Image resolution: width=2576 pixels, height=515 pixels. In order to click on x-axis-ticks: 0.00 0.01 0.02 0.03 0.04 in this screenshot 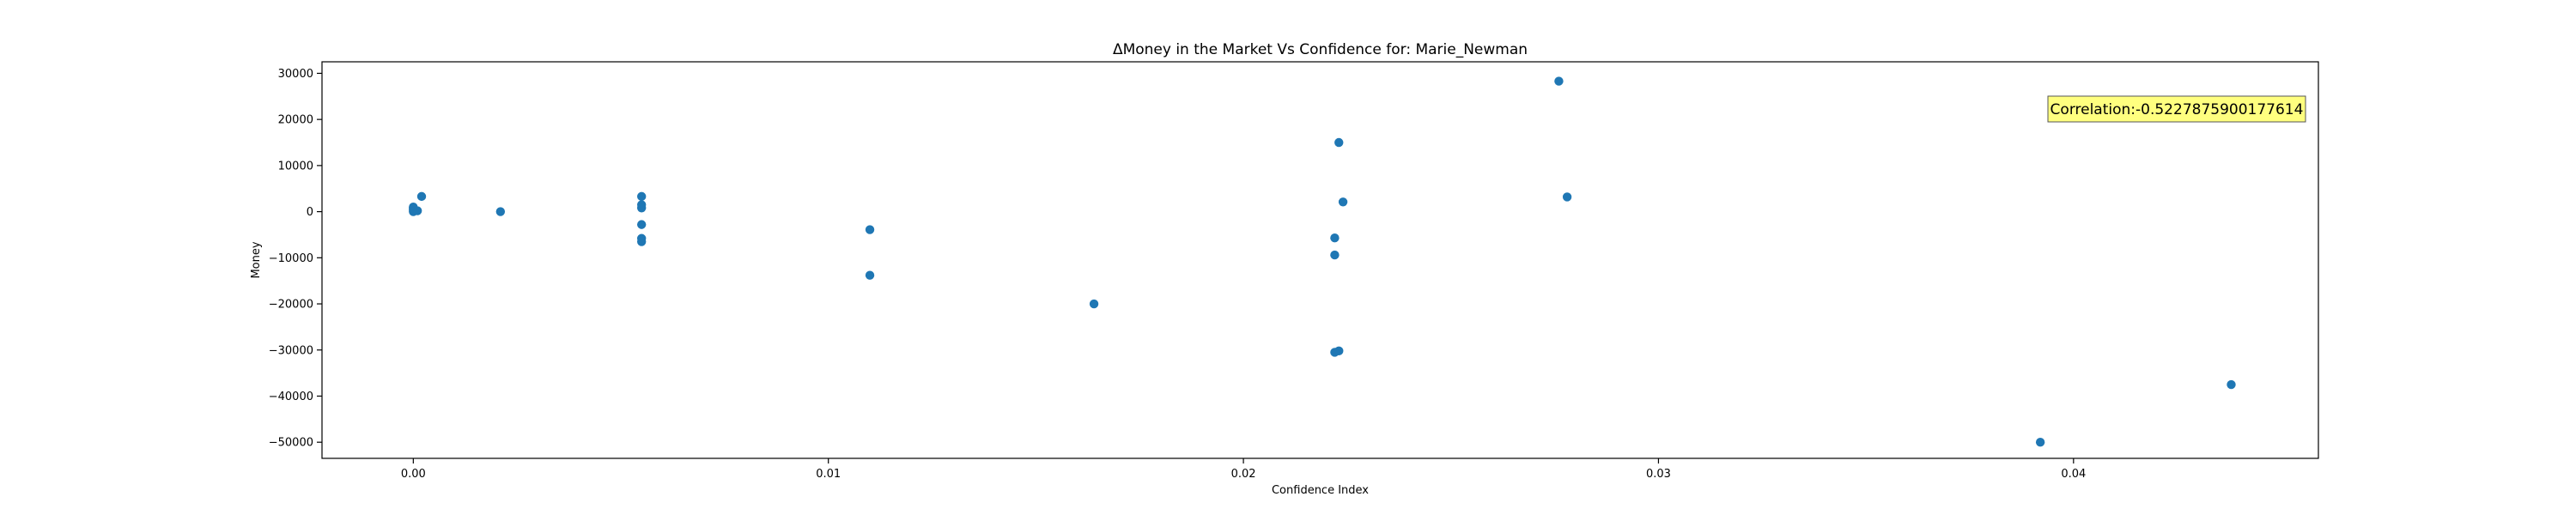, I will do `click(1243, 469)`.